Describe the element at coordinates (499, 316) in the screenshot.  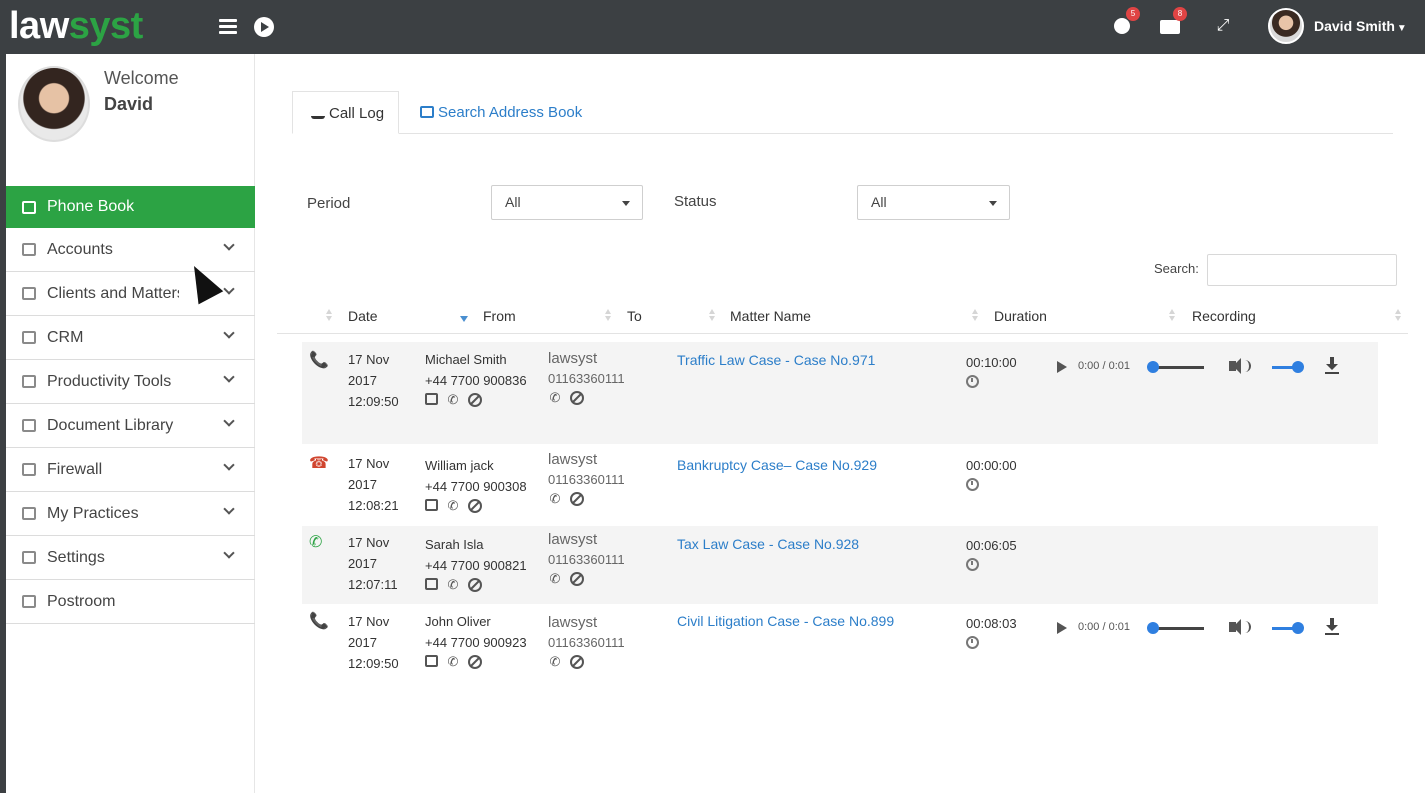
I see `col-header-from: From` at that location.